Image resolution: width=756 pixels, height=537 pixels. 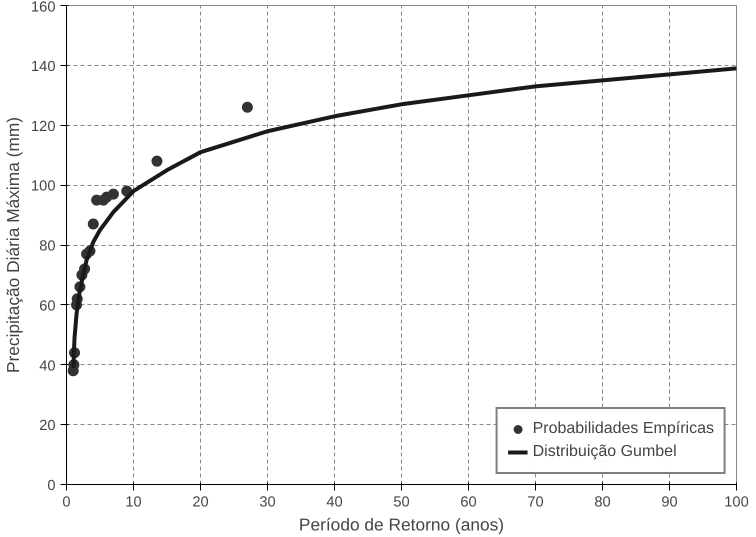 I want to click on x-tick-label: 20, so click(x=200, y=502).